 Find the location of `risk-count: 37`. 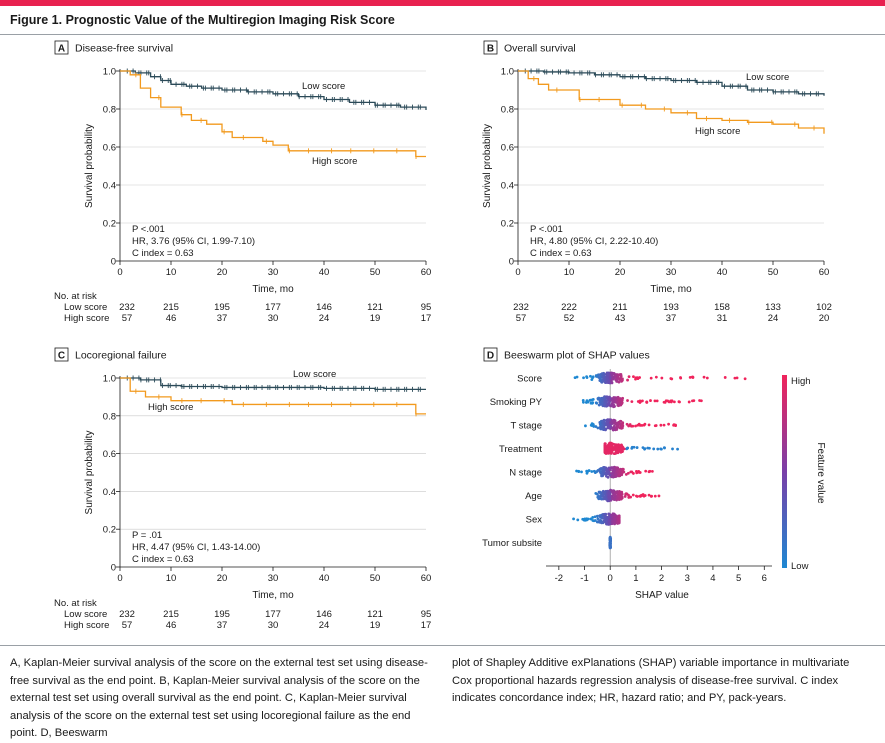

risk-count: 37 is located at coordinates (671, 318).